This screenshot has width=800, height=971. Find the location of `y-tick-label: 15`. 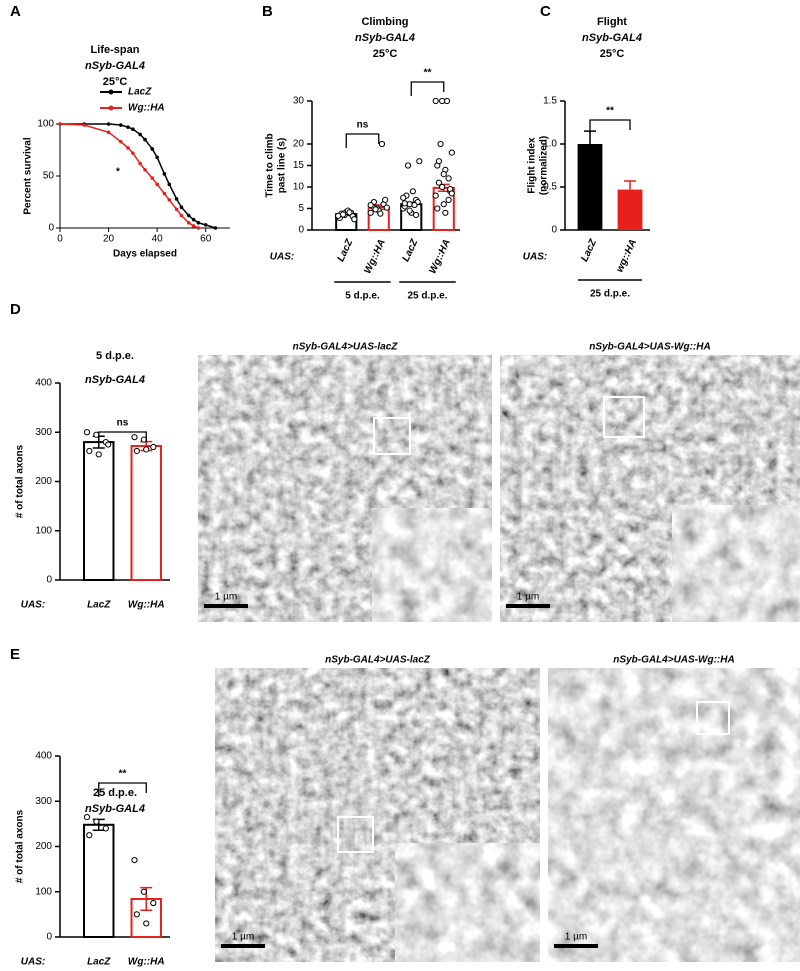

y-tick-label: 15 is located at coordinates (299, 165).